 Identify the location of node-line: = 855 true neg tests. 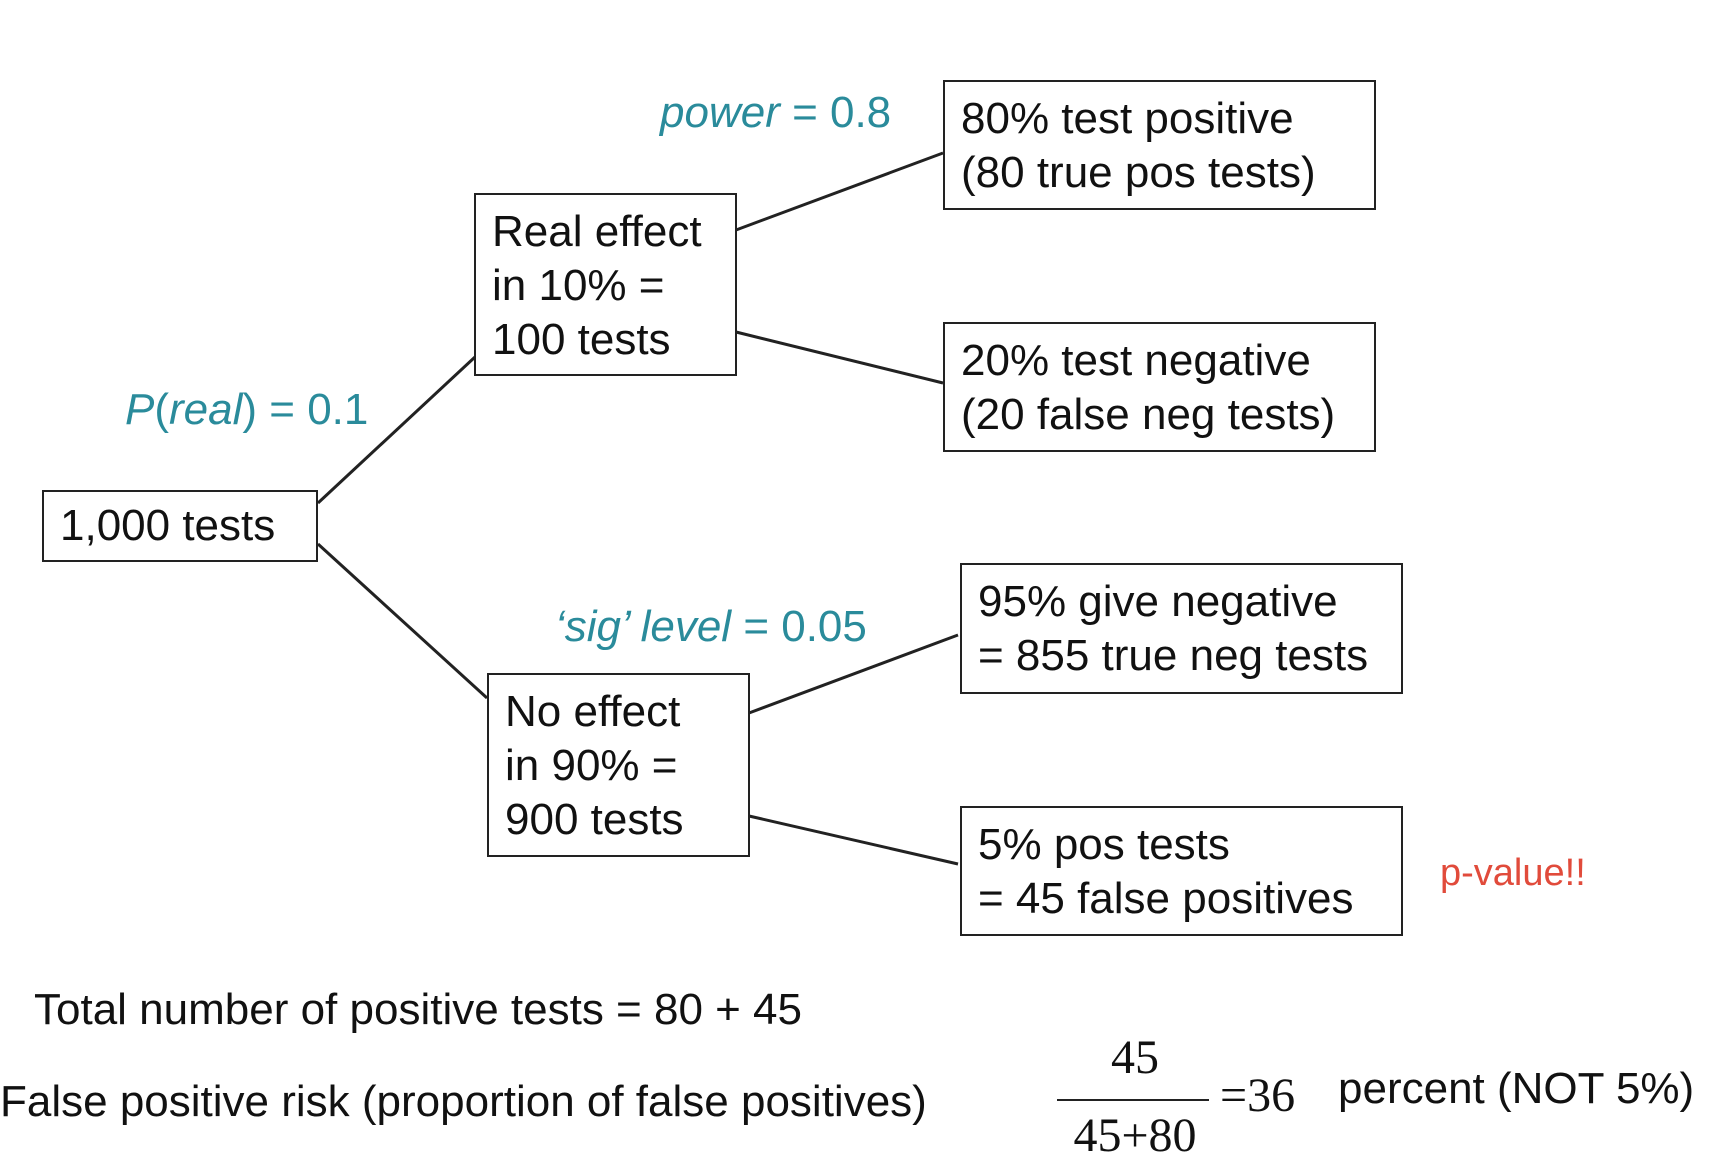
(1173, 655).